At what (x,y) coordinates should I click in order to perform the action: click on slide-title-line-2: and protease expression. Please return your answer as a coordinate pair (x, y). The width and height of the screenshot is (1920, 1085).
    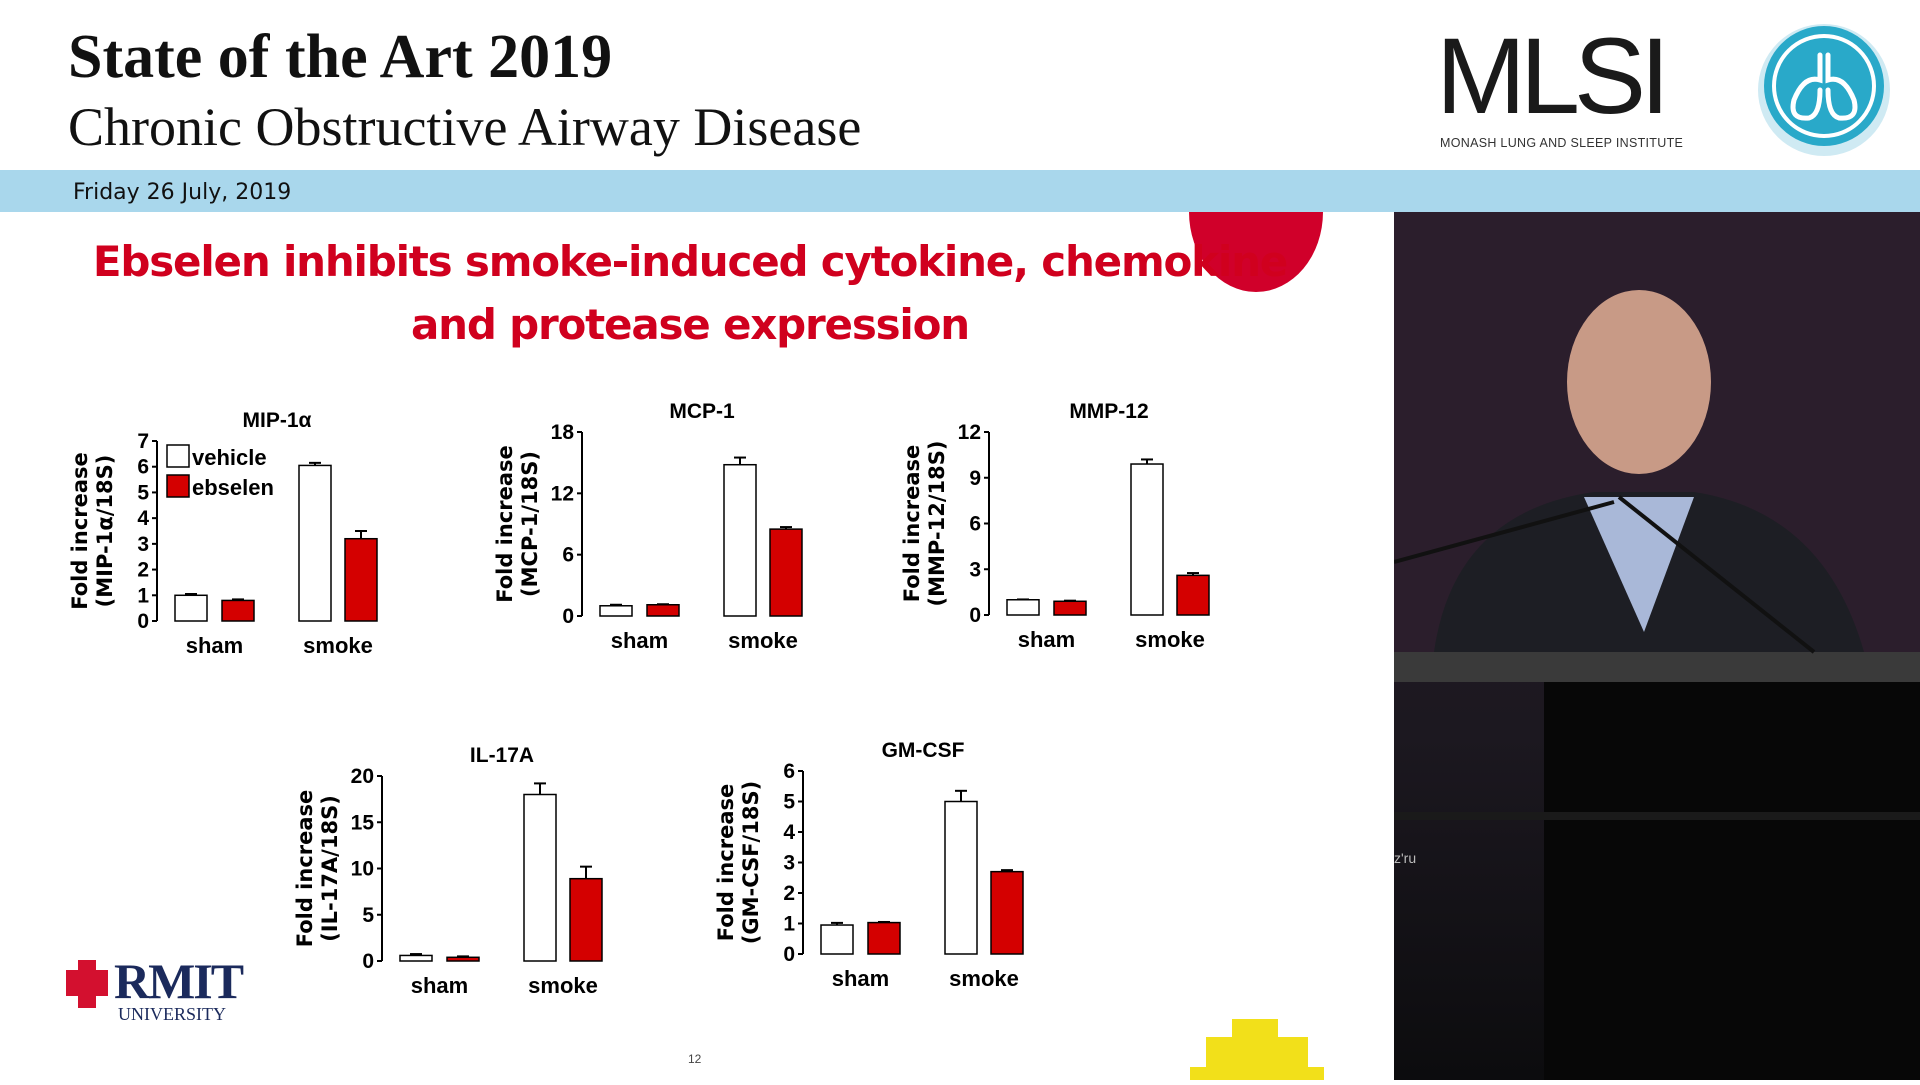
    Looking at the image, I should click on (690, 324).